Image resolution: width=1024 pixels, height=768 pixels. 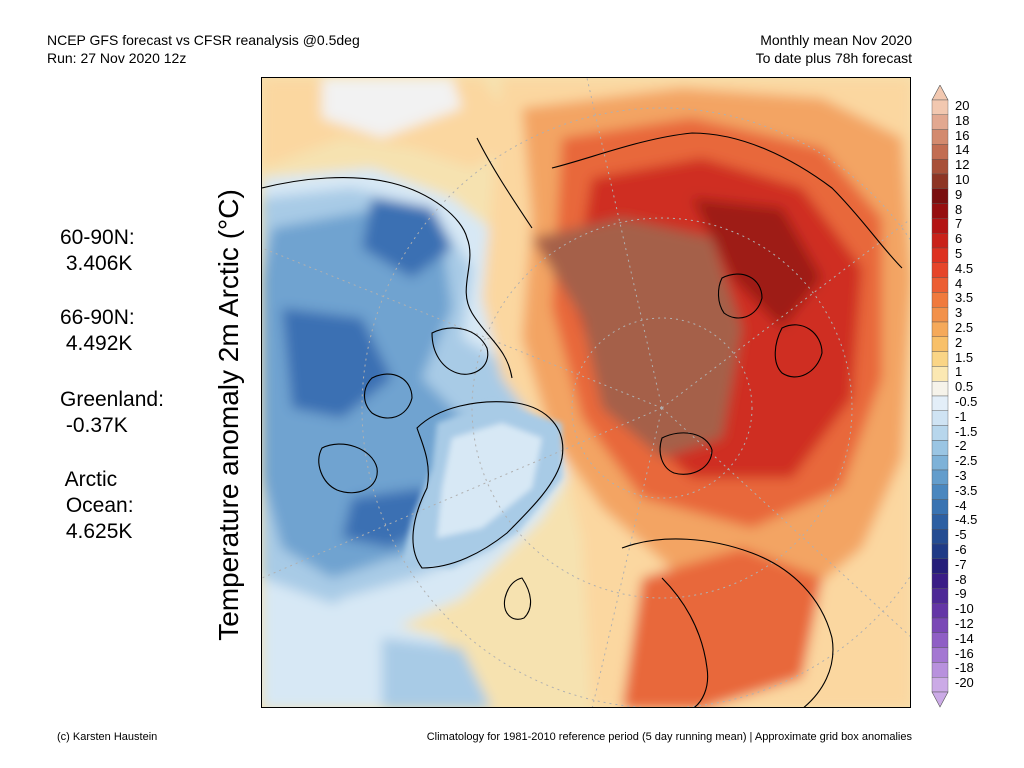 What do you see at coordinates (504, 183) in the screenshot?
I see `coast-bering` at bounding box center [504, 183].